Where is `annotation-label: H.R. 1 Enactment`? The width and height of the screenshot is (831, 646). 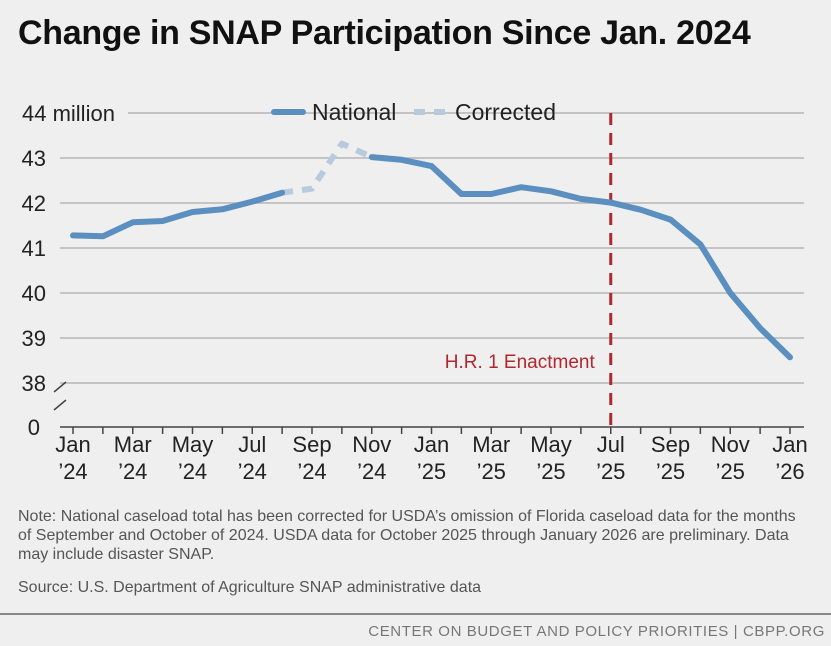 annotation-label: H.R. 1 Enactment is located at coordinates (520, 362).